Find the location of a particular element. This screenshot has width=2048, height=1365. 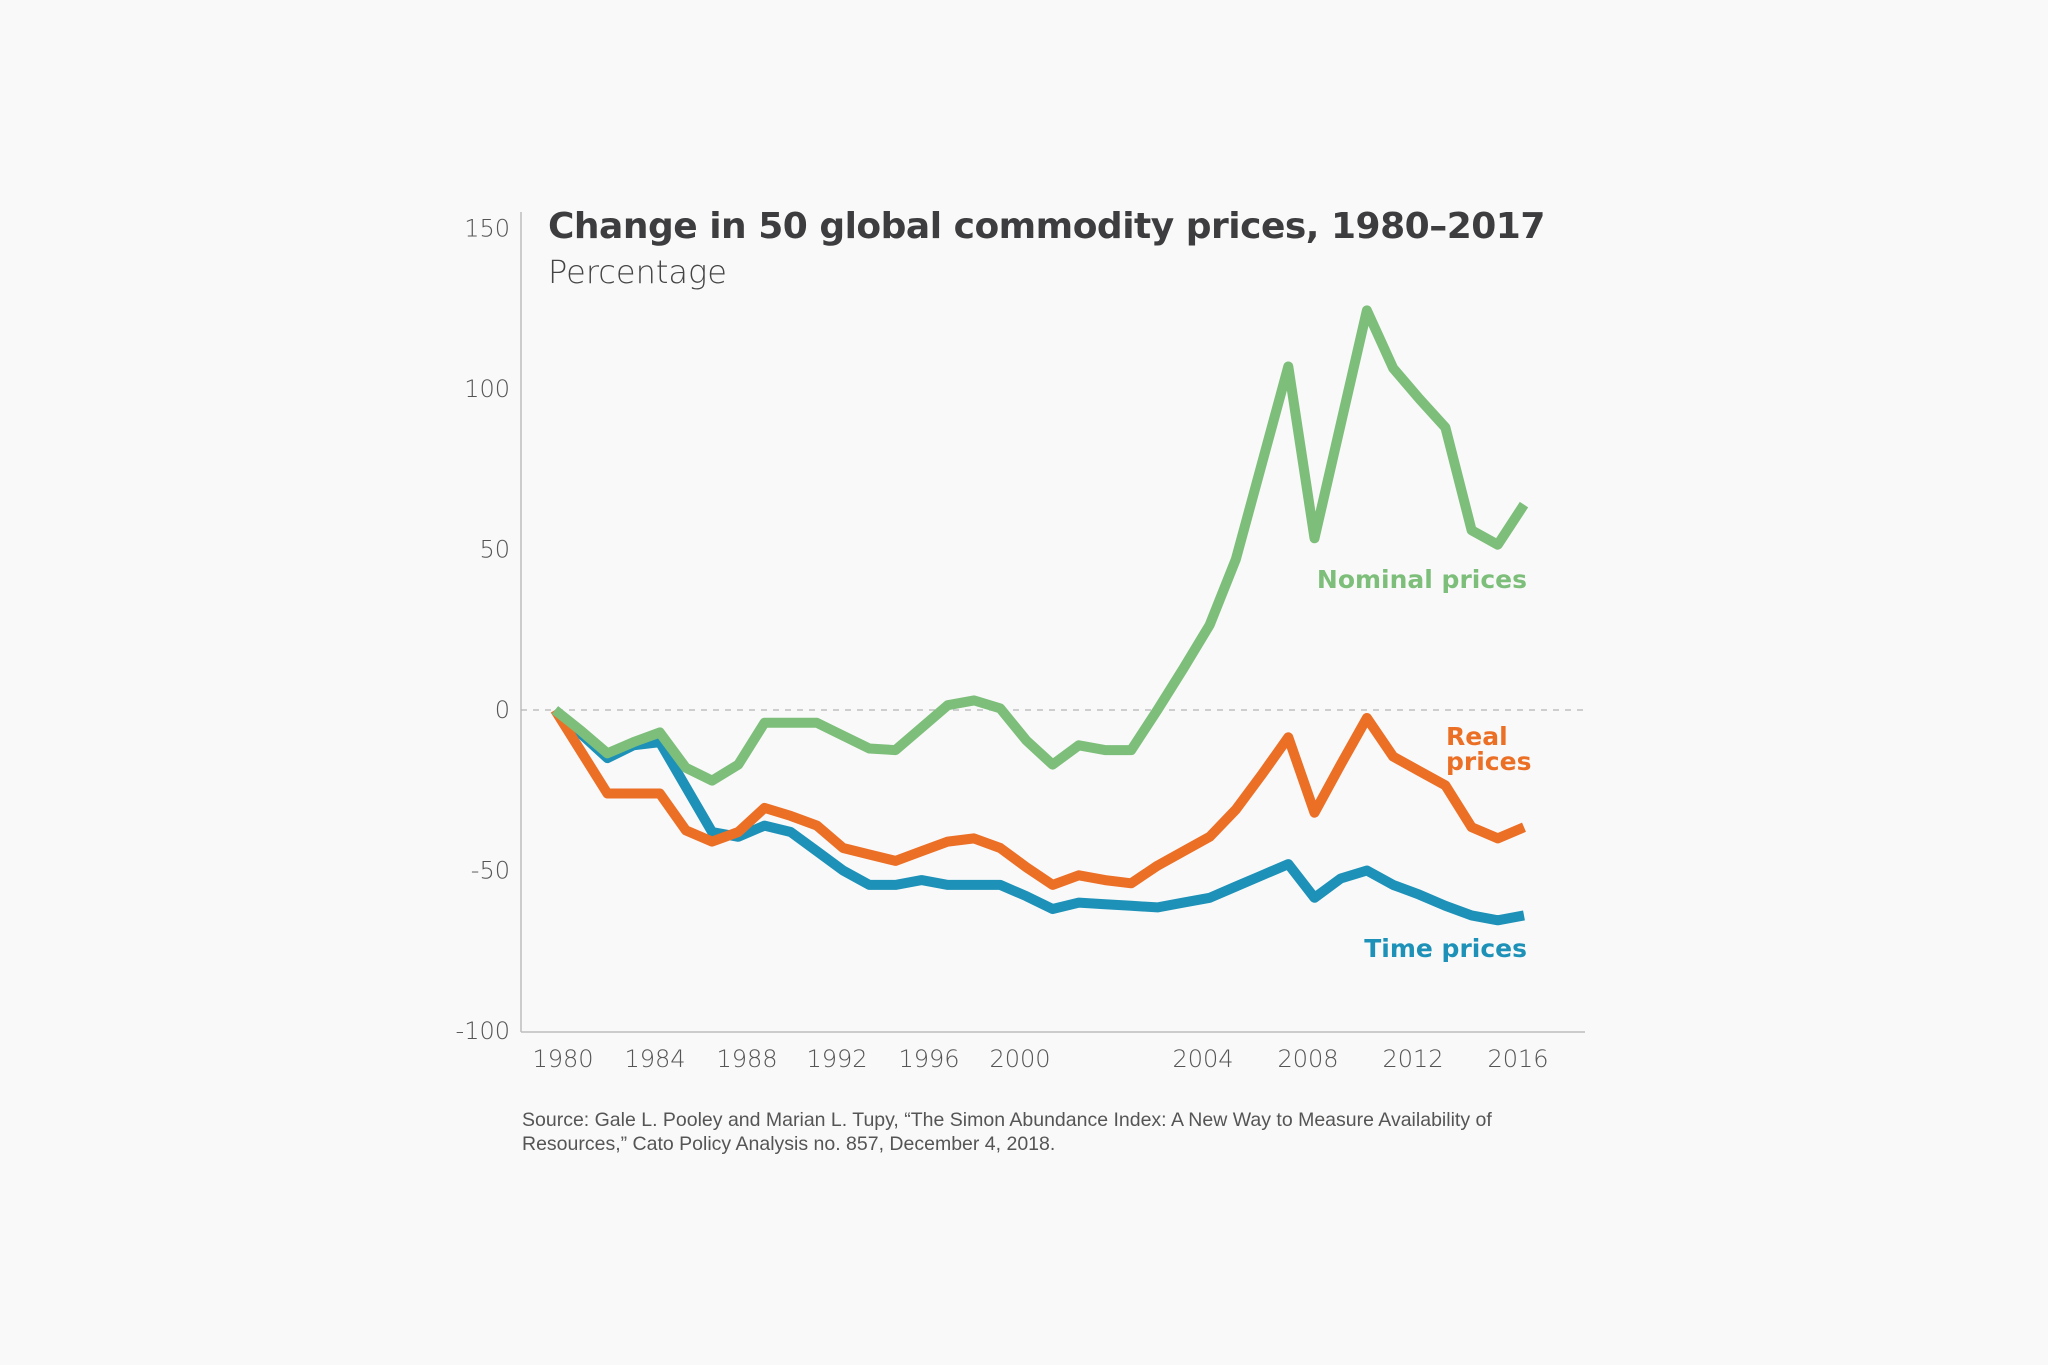

x-tick-label: 1984 is located at coordinates (654, 1059).